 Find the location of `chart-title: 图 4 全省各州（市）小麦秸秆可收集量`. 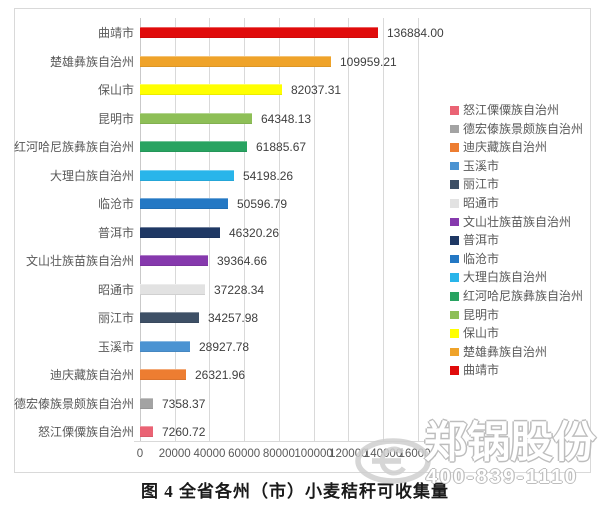

chart-title: 图 4 全省各州（市）小麦秸秆可收集量 is located at coordinates (295, 491).